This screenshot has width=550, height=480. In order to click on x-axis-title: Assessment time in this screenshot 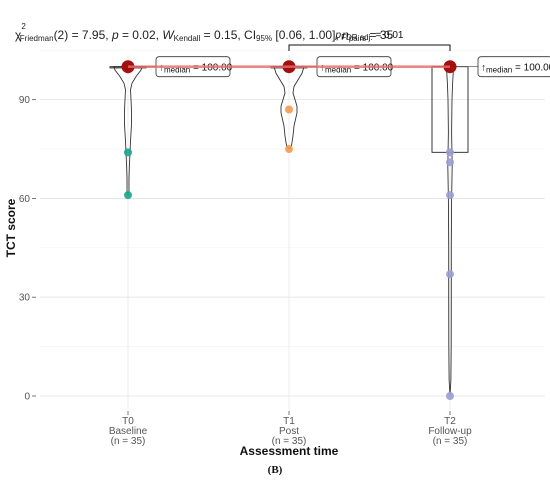, I will do `click(289, 451)`.